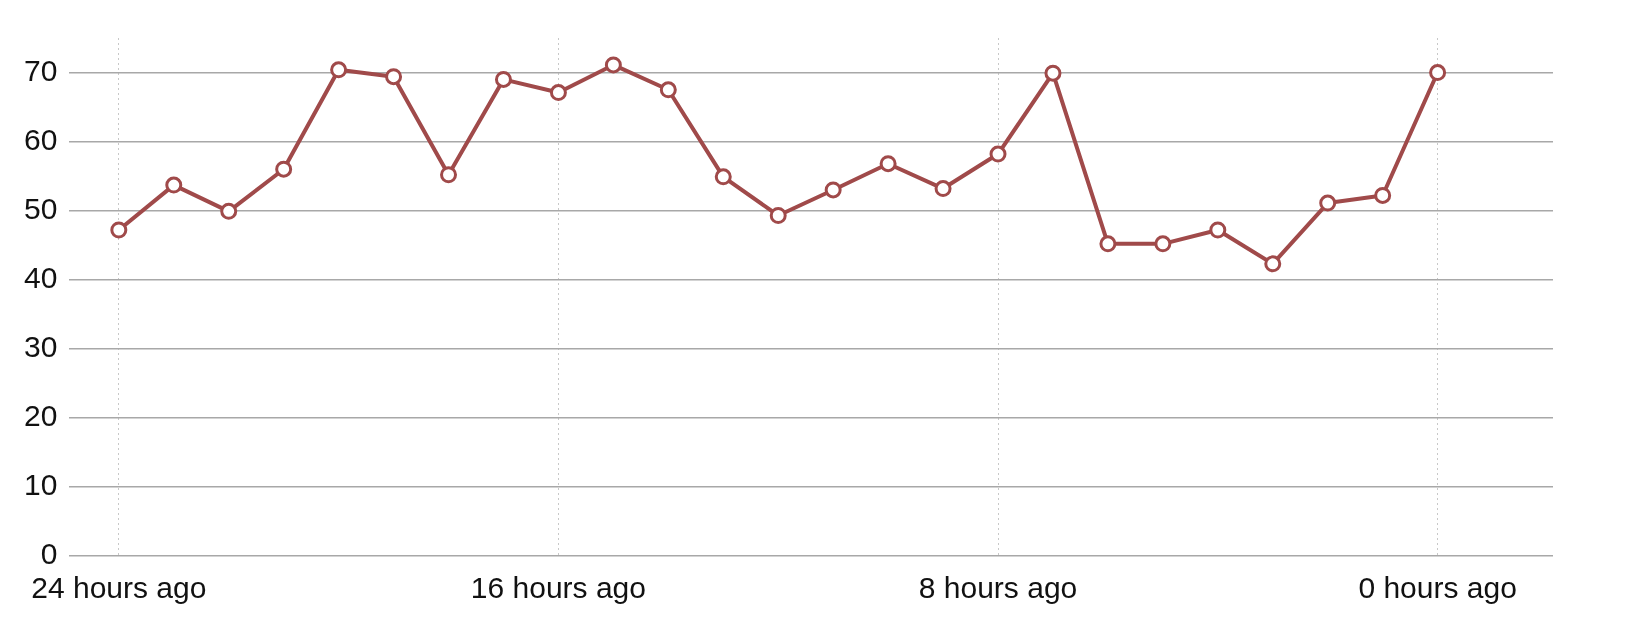 This screenshot has width=1631, height=639. I want to click on y-tick-label: 30, so click(40, 347).